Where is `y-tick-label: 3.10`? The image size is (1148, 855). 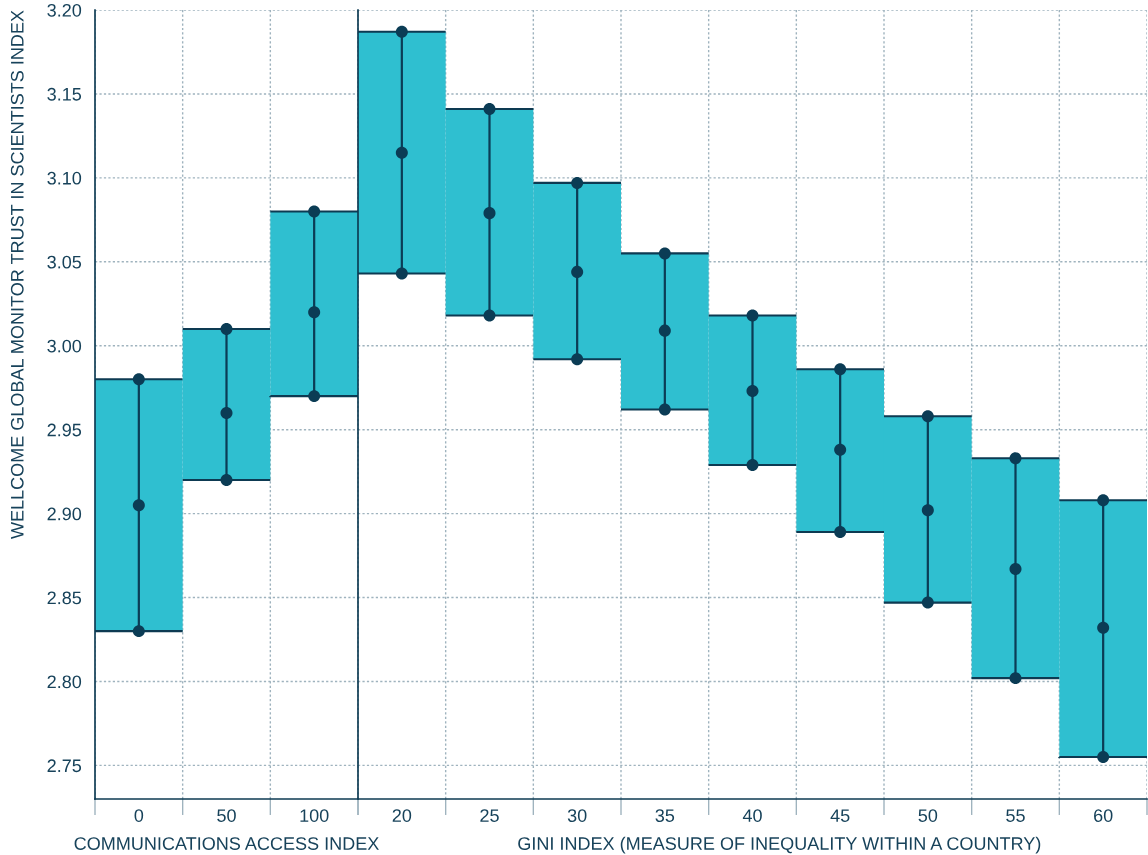
y-tick-label: 3.10 is located at coordinates (64, 178).